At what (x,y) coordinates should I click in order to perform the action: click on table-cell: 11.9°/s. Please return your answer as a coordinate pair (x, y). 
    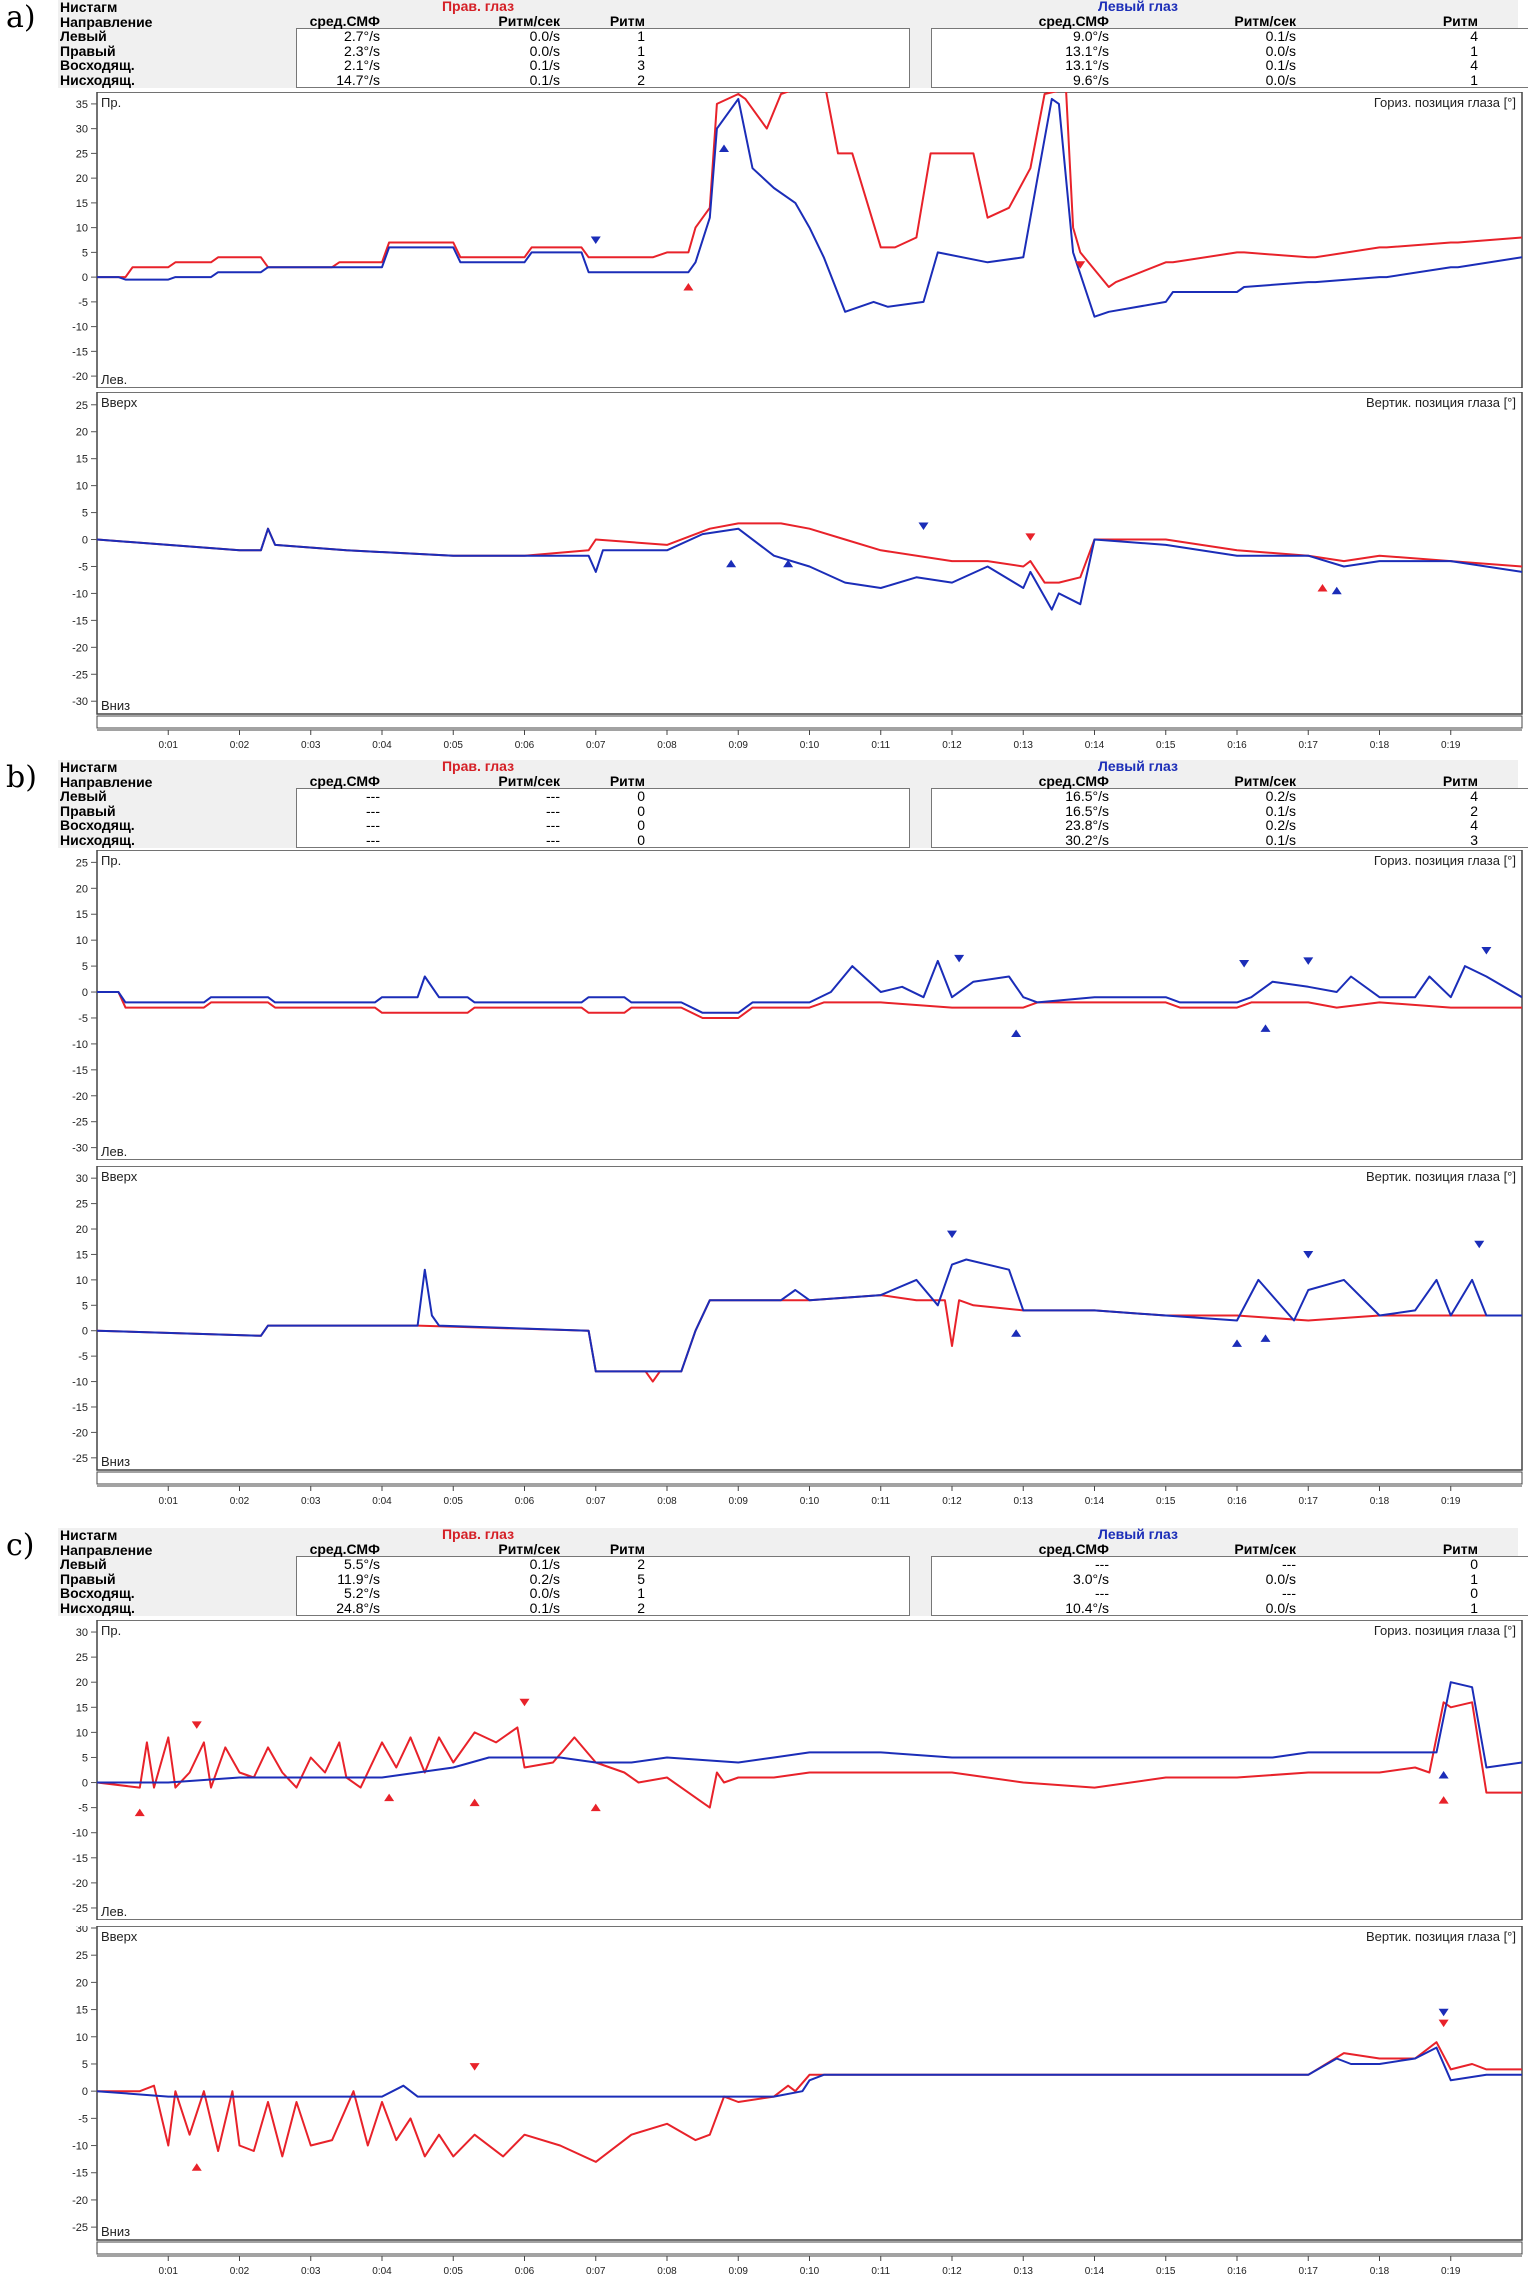
    Looking at the image, I should click on (358, 1579).